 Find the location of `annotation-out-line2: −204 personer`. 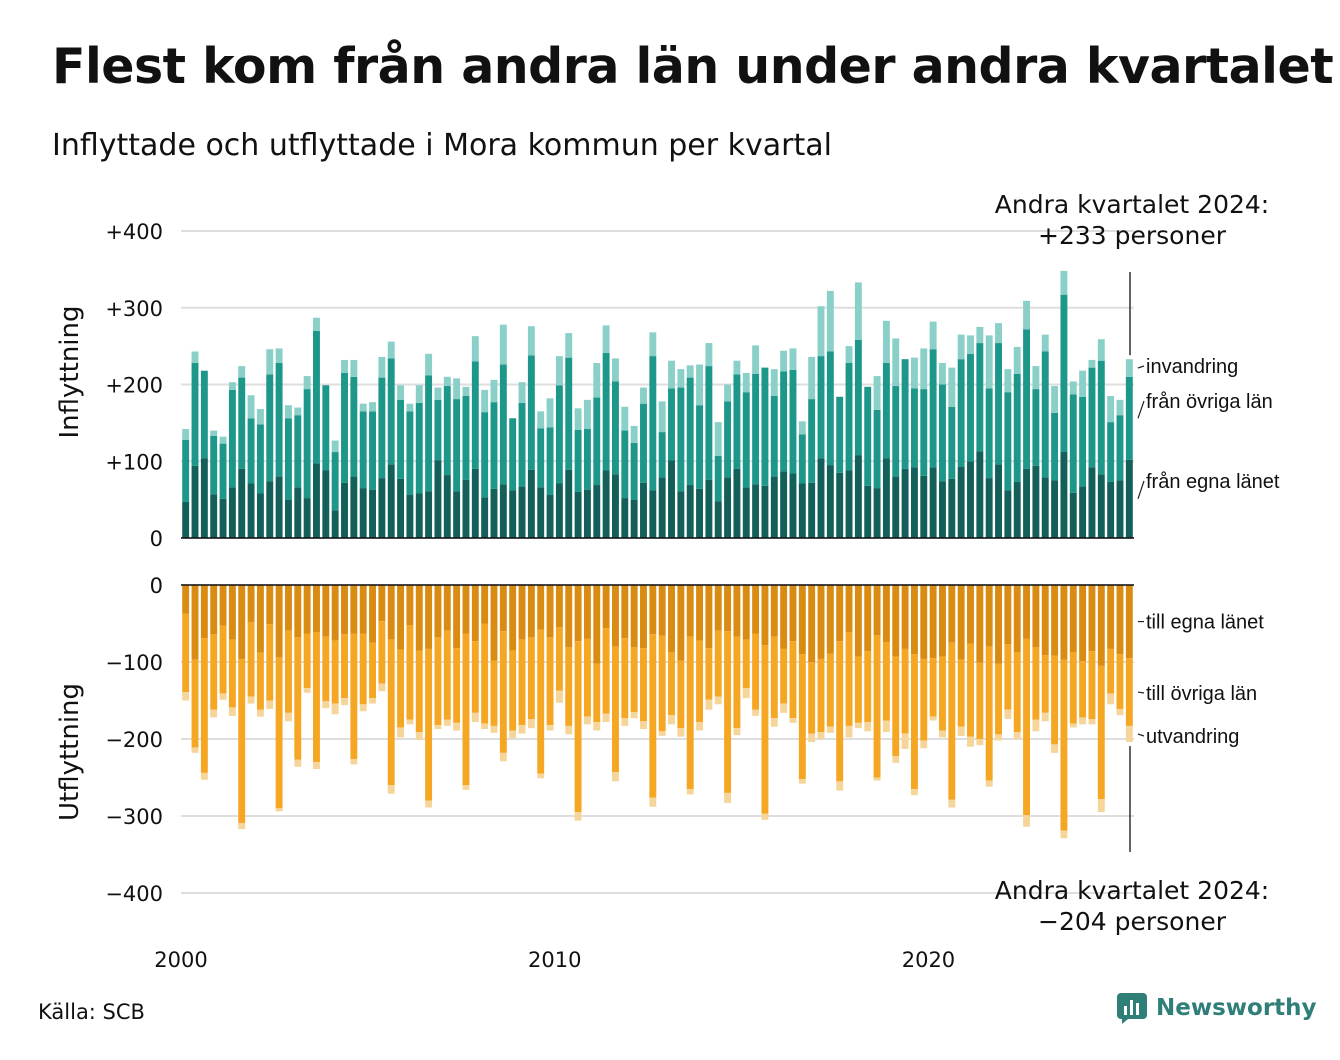

annotation-out-line2: −204 personer is located at coordinates (1132, 921).